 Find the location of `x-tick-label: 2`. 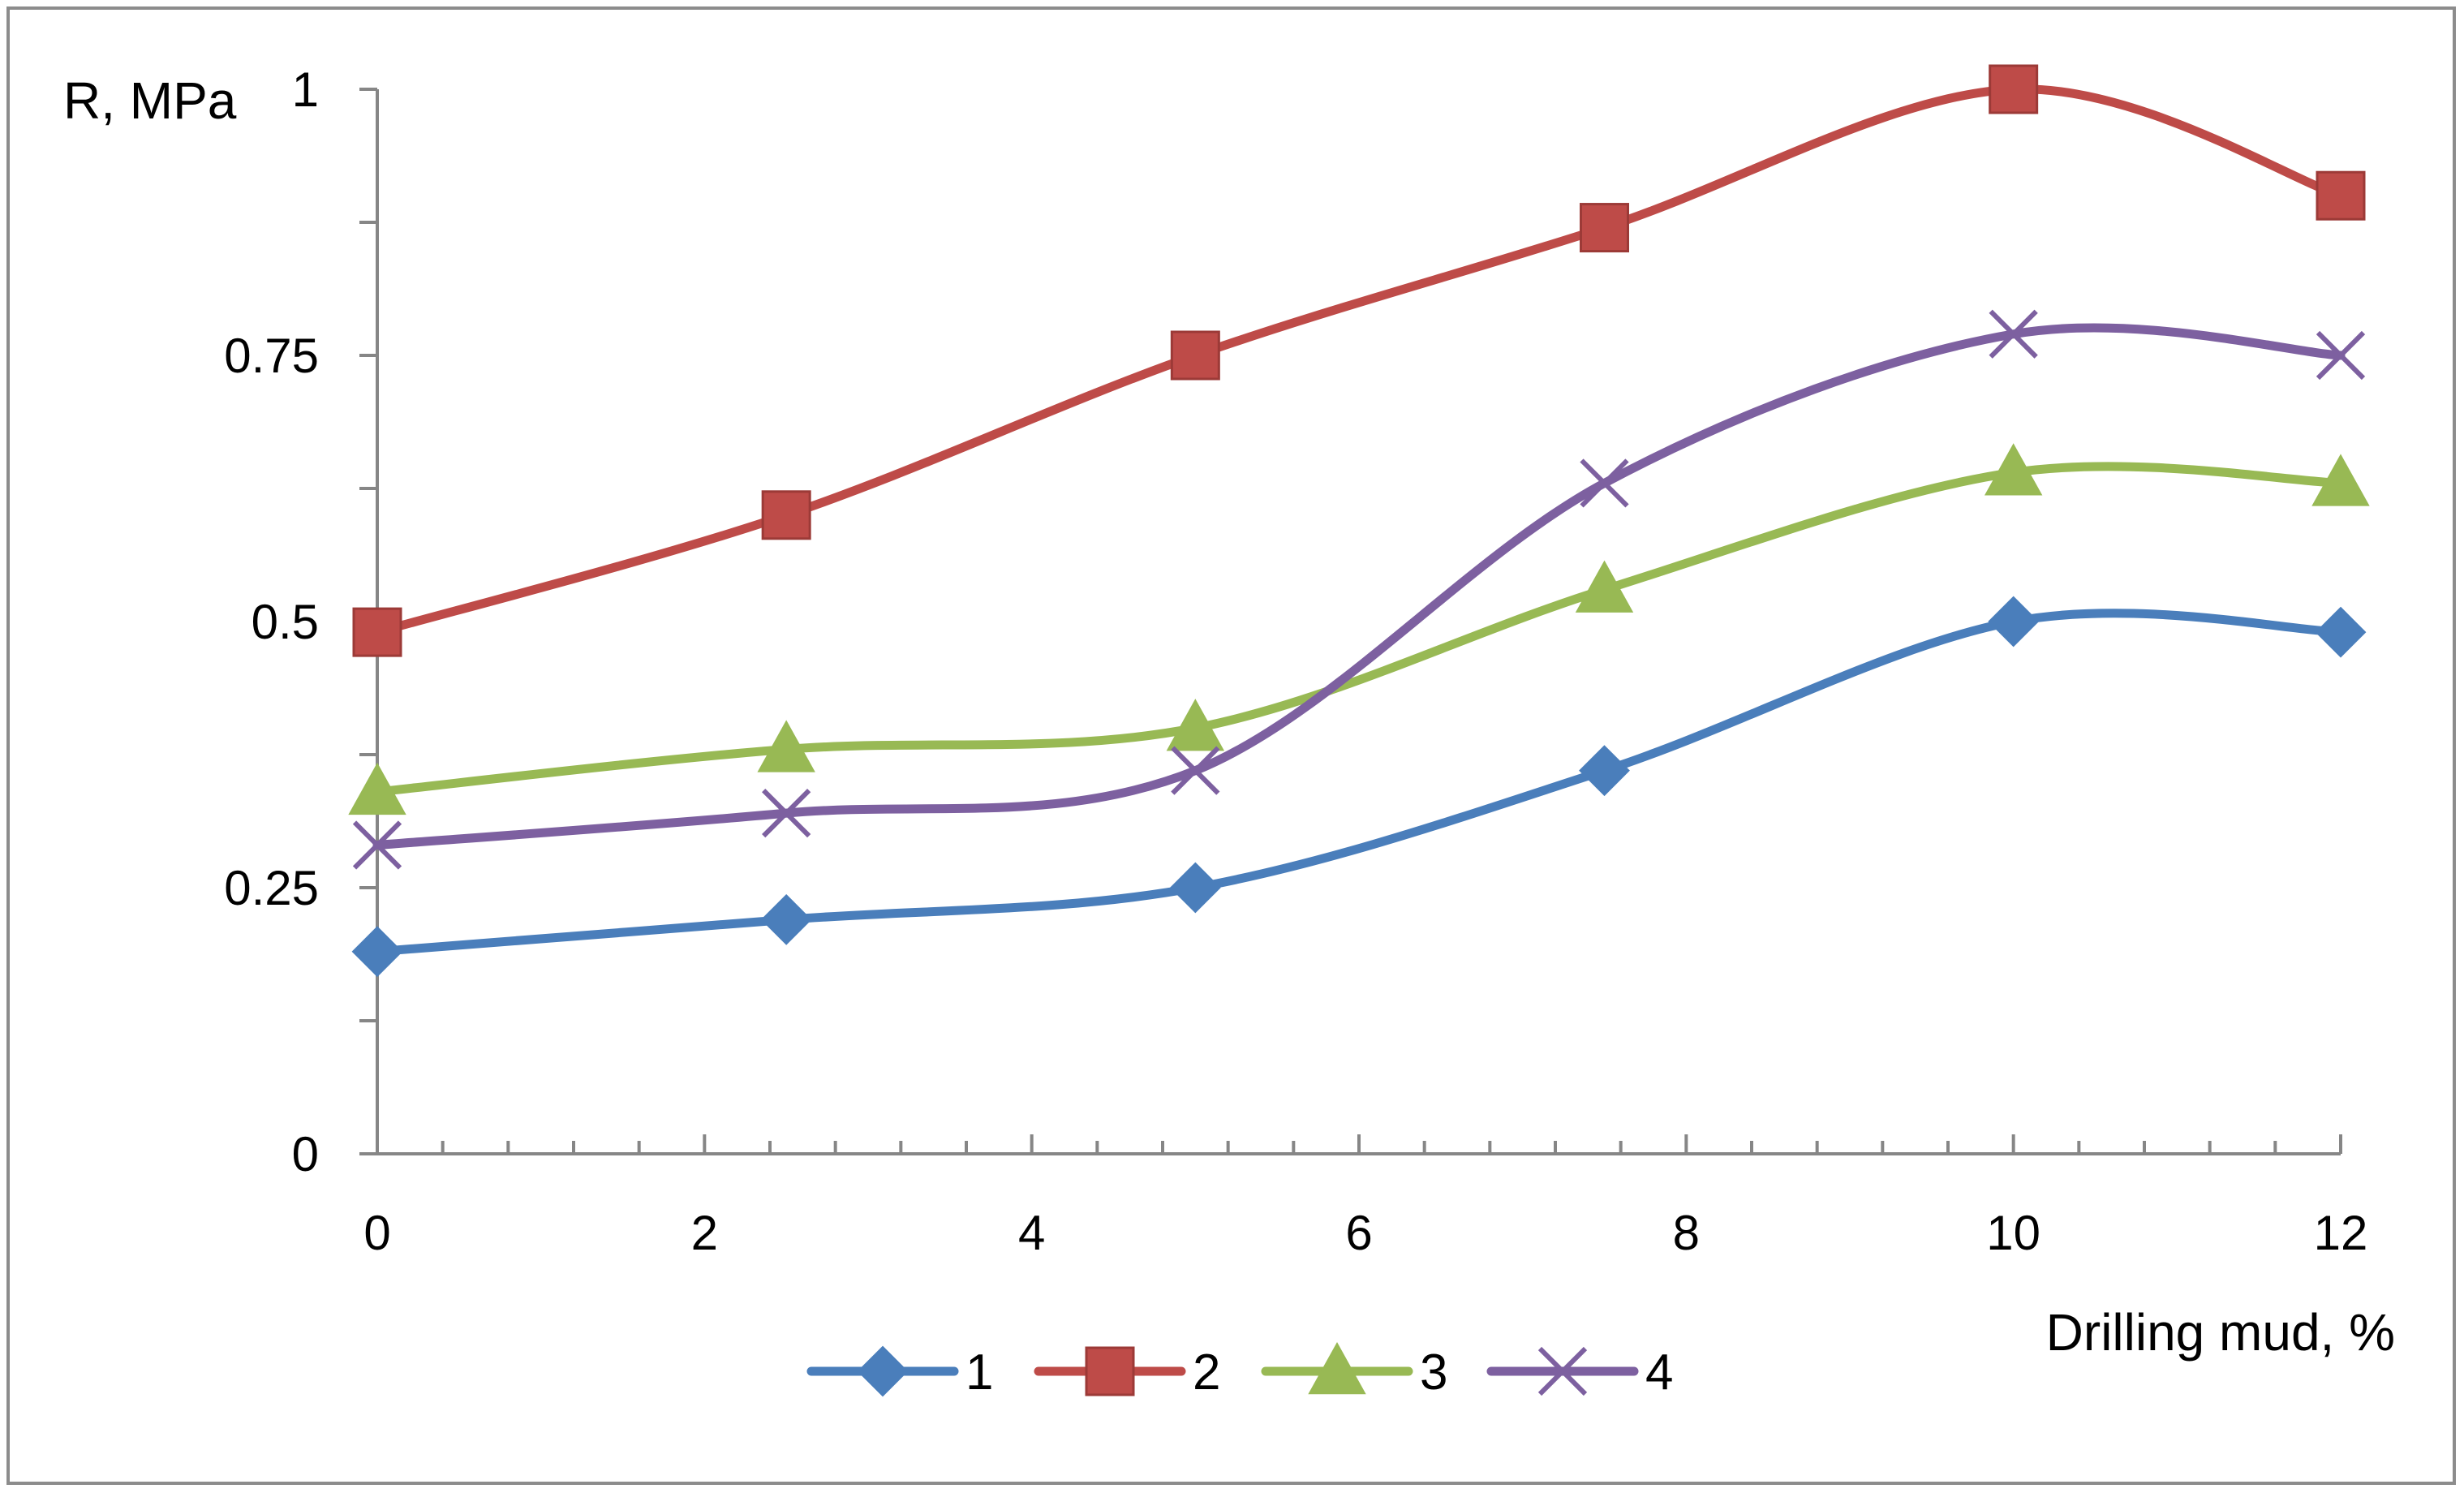

x-tick-label: 2 is located at coordinates (704, 1233).